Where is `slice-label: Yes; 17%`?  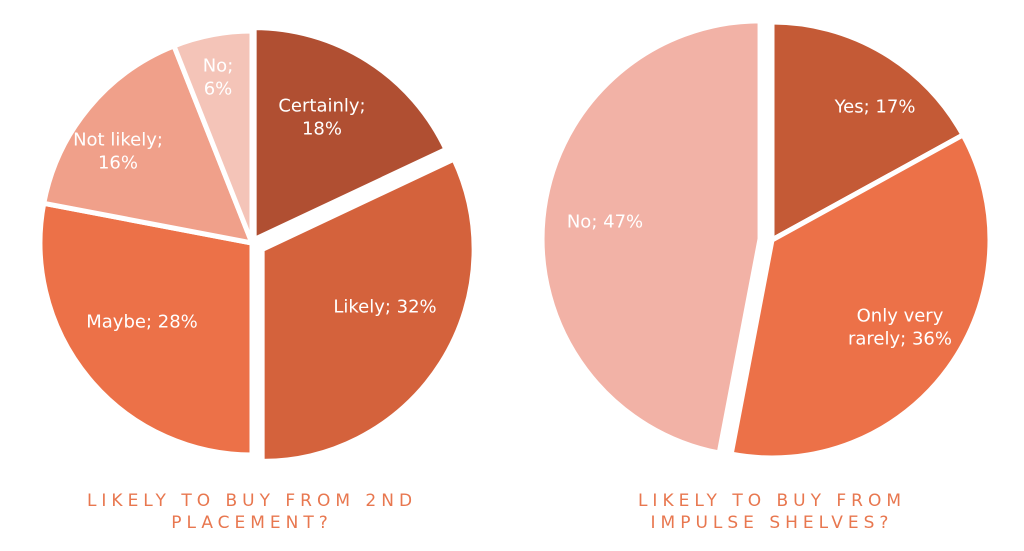
slice-label: Yes; 17% is located at coordinates (875, 106).